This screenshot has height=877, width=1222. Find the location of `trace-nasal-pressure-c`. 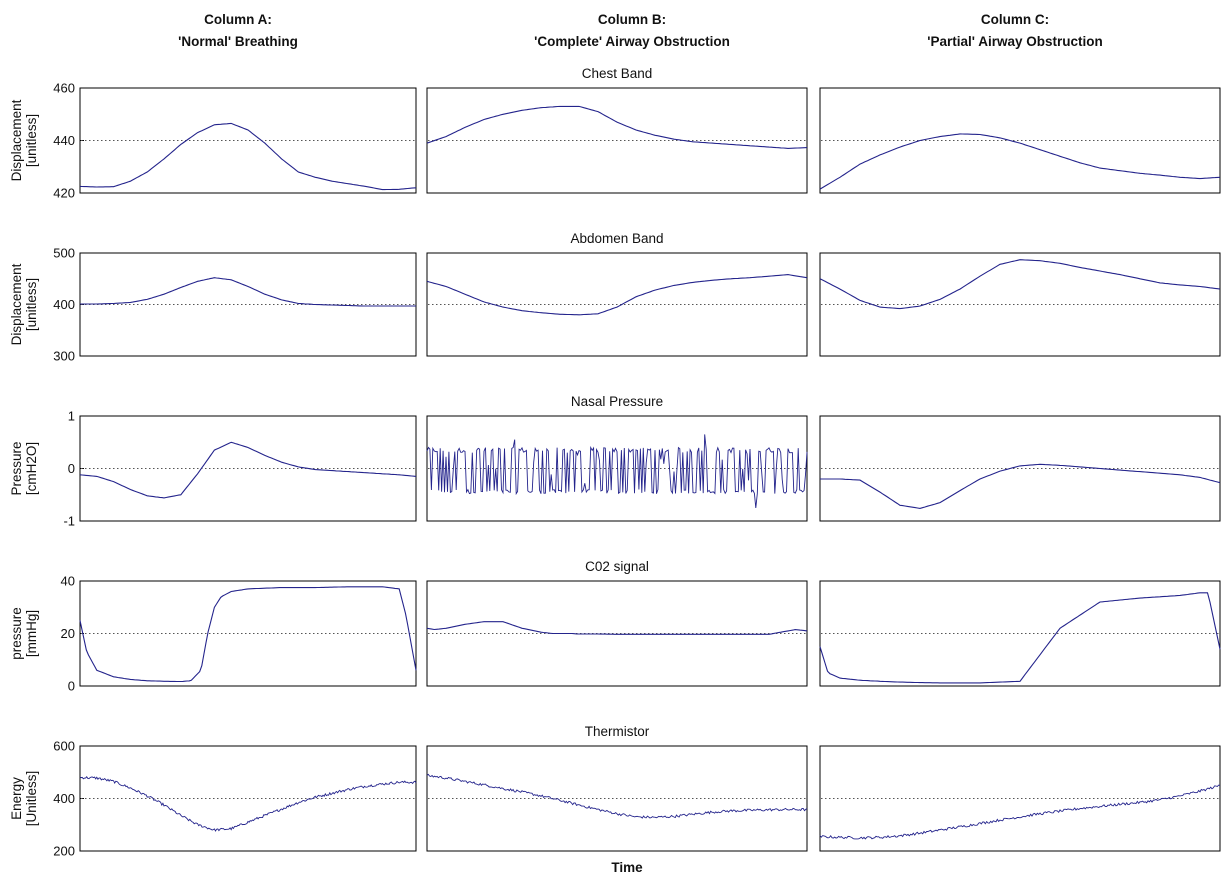

trace-nasal-pressure-c is located at coordinates (1020, 486).